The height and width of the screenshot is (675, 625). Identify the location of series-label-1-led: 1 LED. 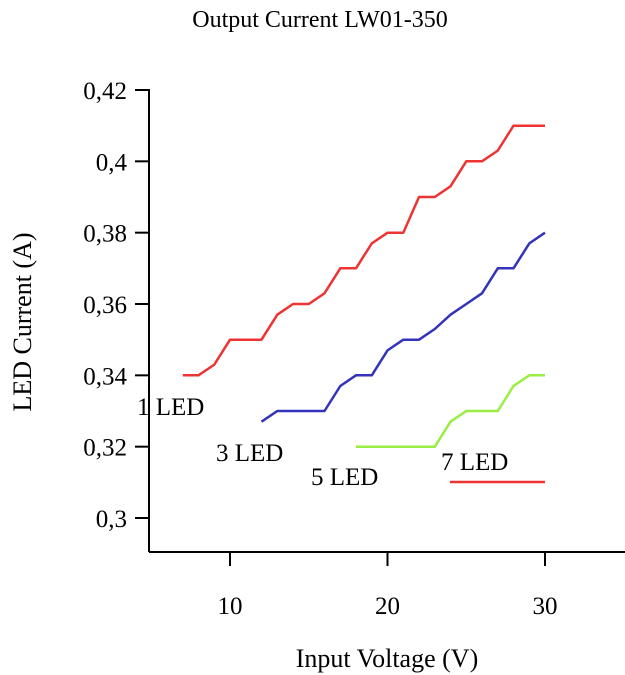
(170, 407).